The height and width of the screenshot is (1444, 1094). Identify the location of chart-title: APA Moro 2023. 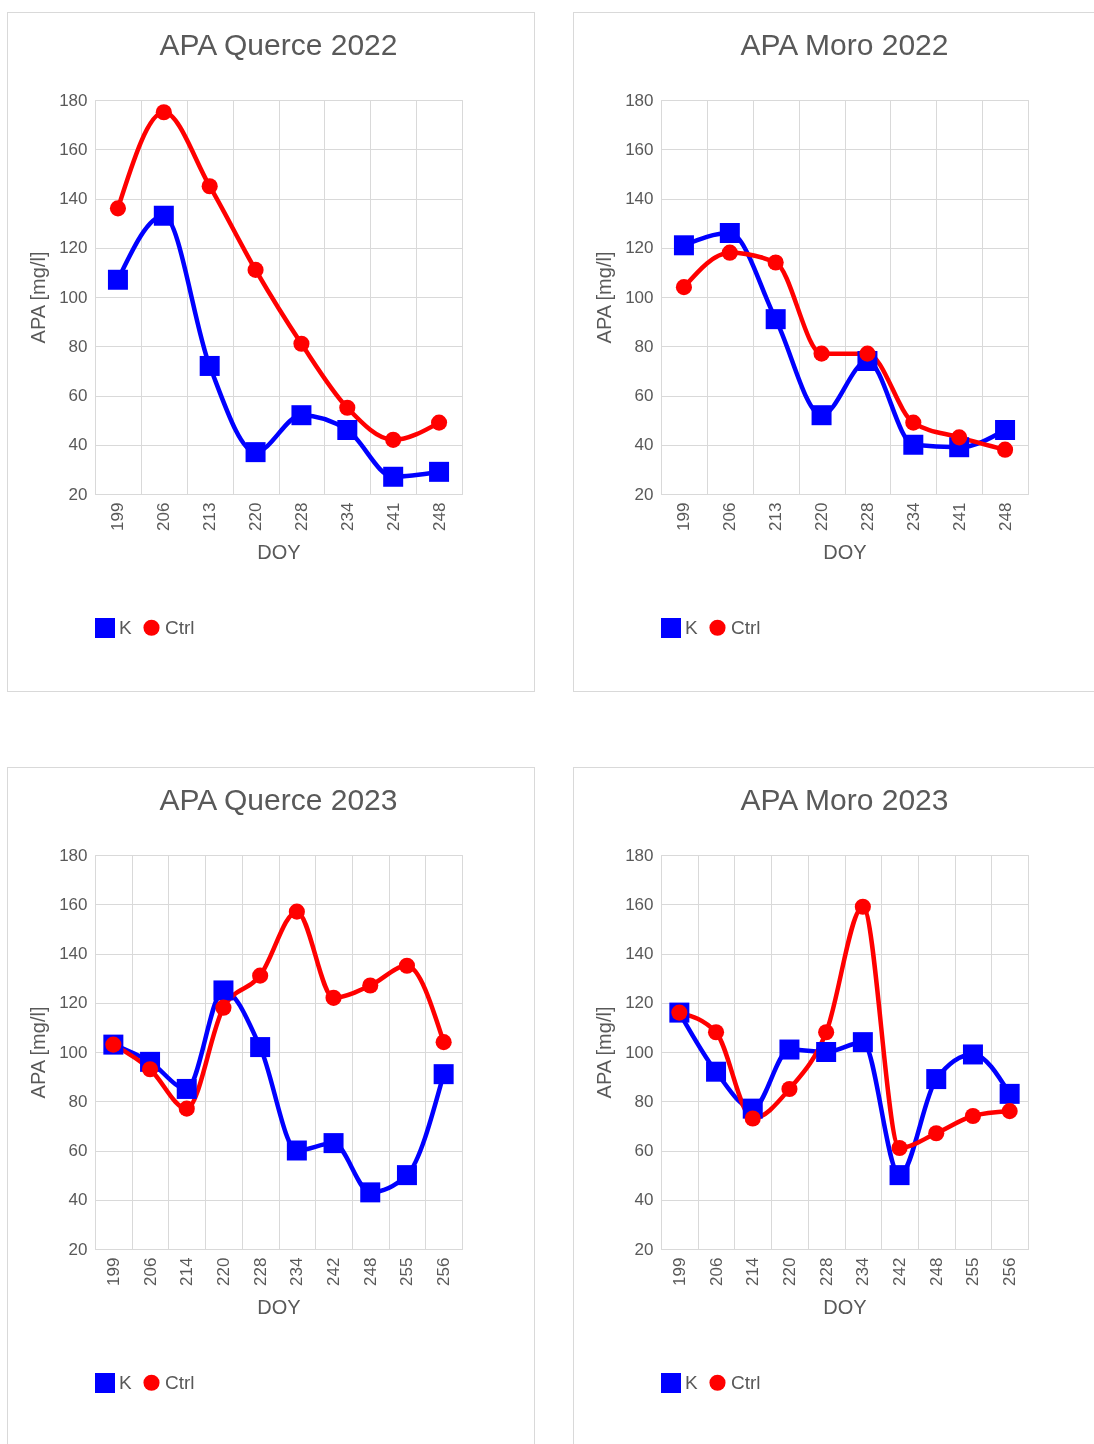
(844, 799).